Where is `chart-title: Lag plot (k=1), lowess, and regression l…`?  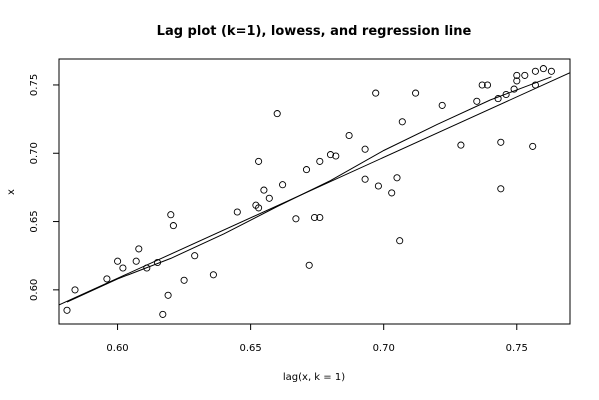 chart-title: Lag plot (k=1), lowess, and regression l… is located at coordinates (314, 31).